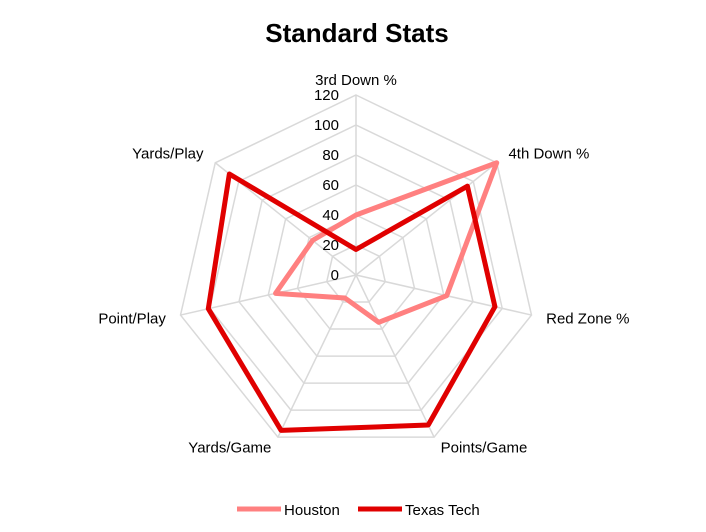 This screenshot has height=532, width=706. What do you see at coordinates (326, 125) in the screenshot?
I see `tick-label: 100` at bounding box center [326, 125].